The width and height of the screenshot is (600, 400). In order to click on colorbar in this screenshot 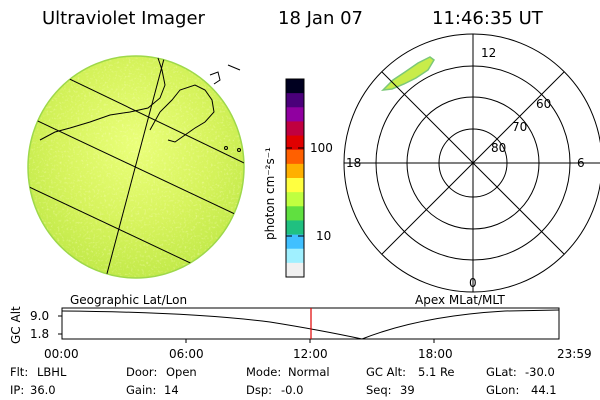, I will do `click(295, 178)`.